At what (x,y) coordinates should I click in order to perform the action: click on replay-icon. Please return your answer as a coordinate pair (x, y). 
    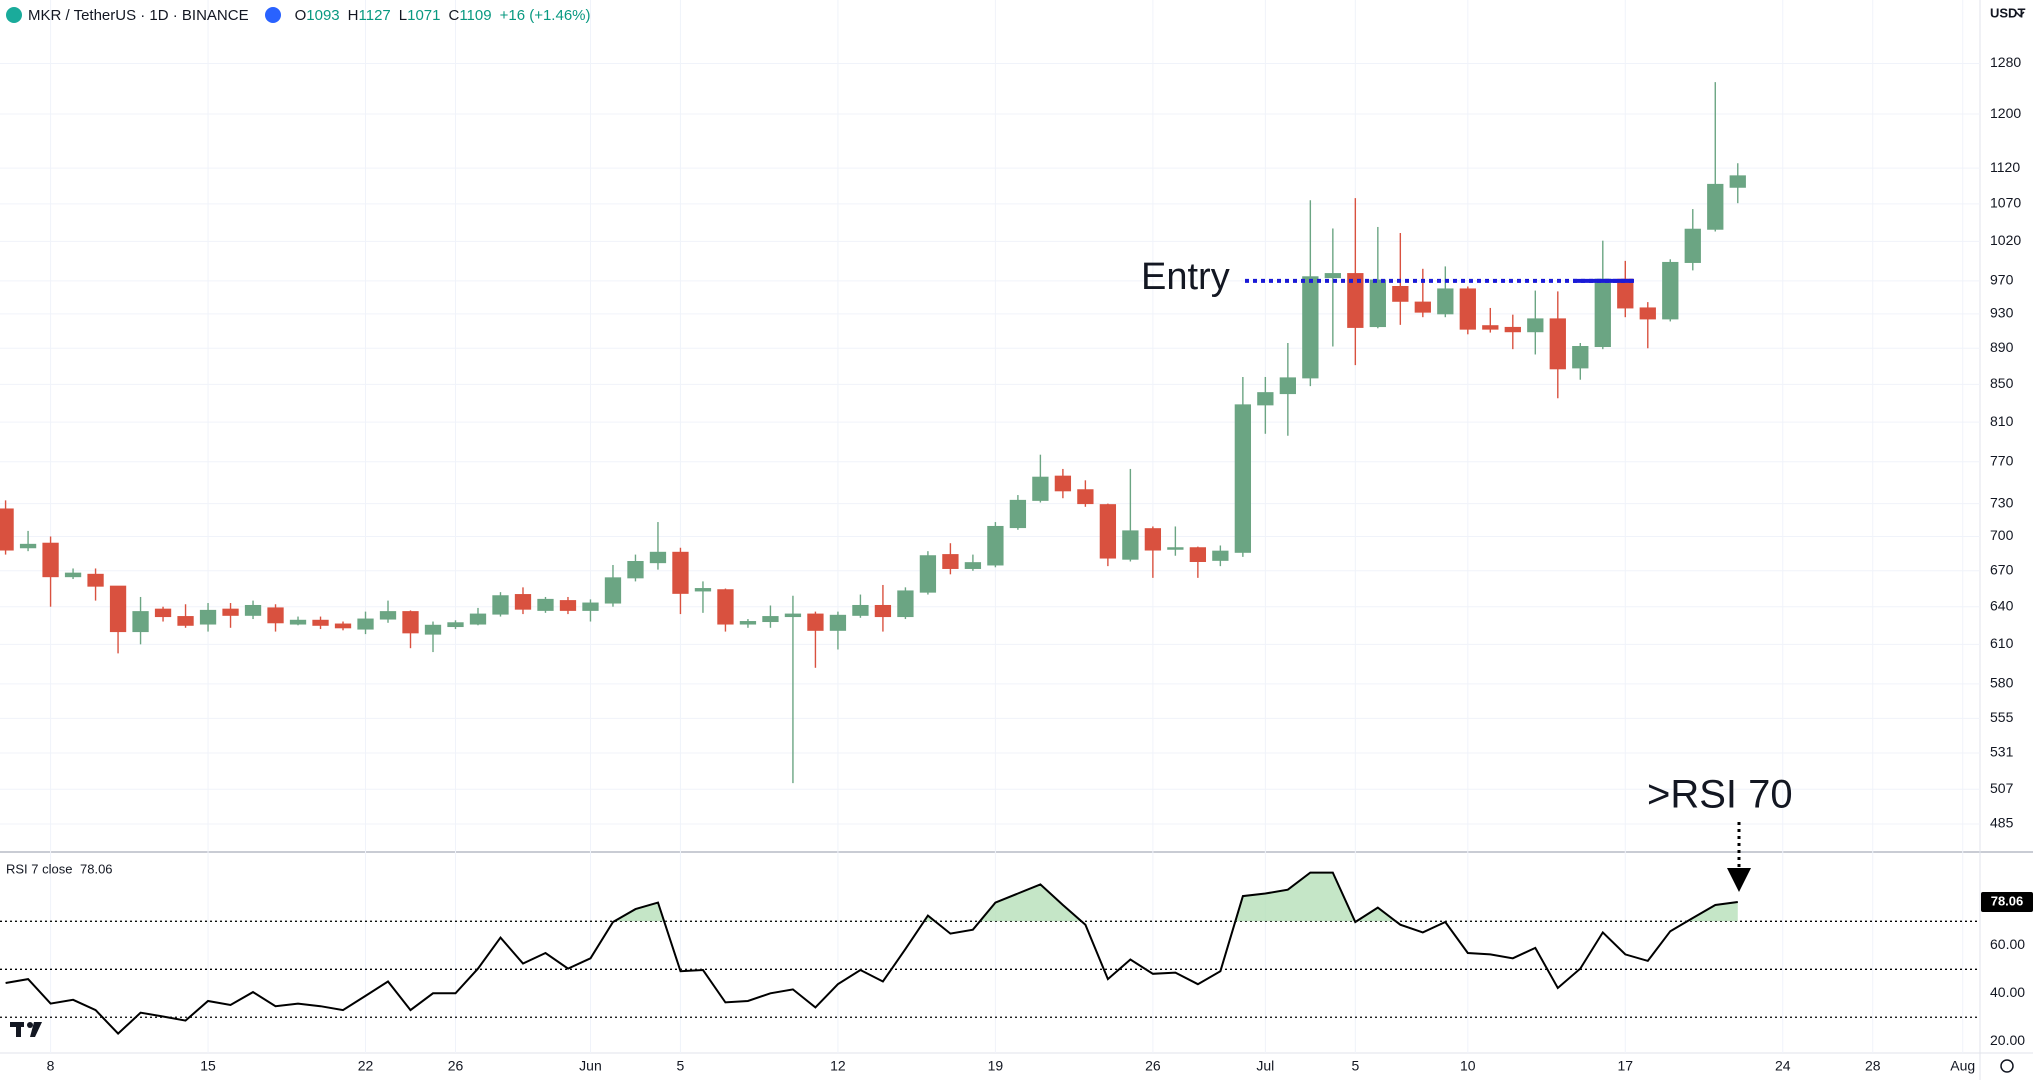
    Looking at the image, I should click on (272, 15).